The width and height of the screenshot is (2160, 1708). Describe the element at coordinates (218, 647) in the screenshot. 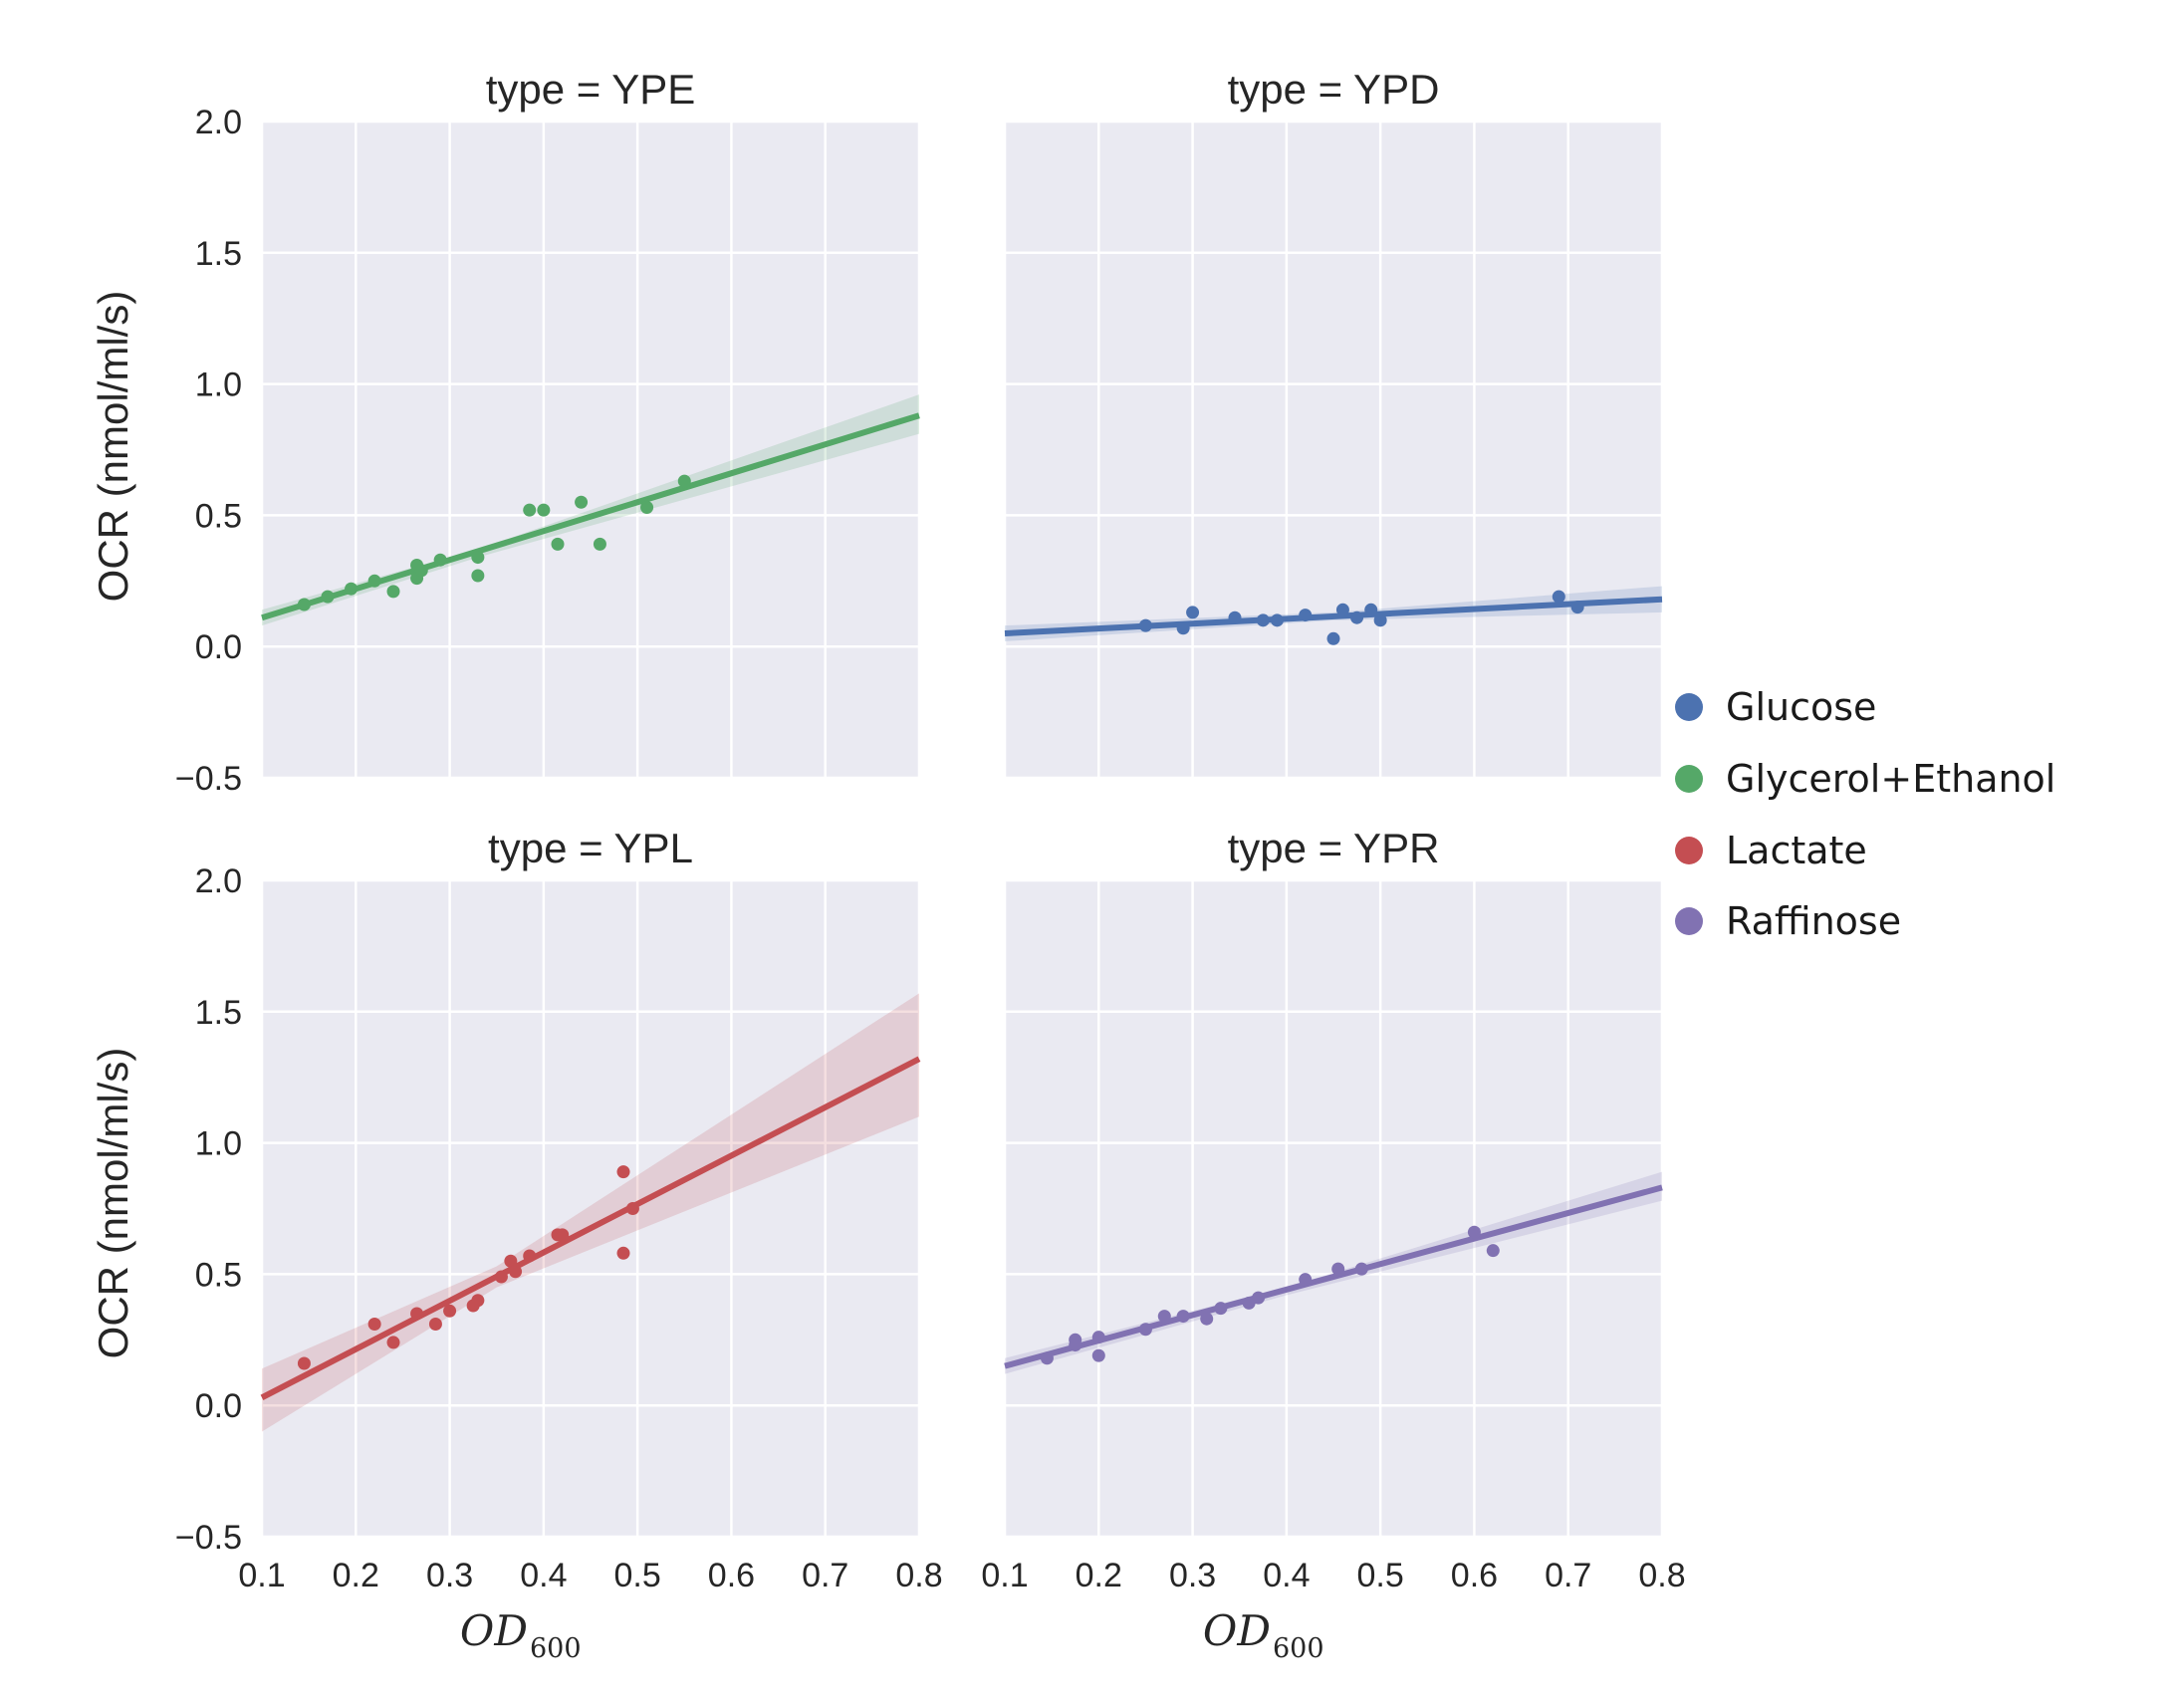

I see `y-tick-label: 0.0` at that location.